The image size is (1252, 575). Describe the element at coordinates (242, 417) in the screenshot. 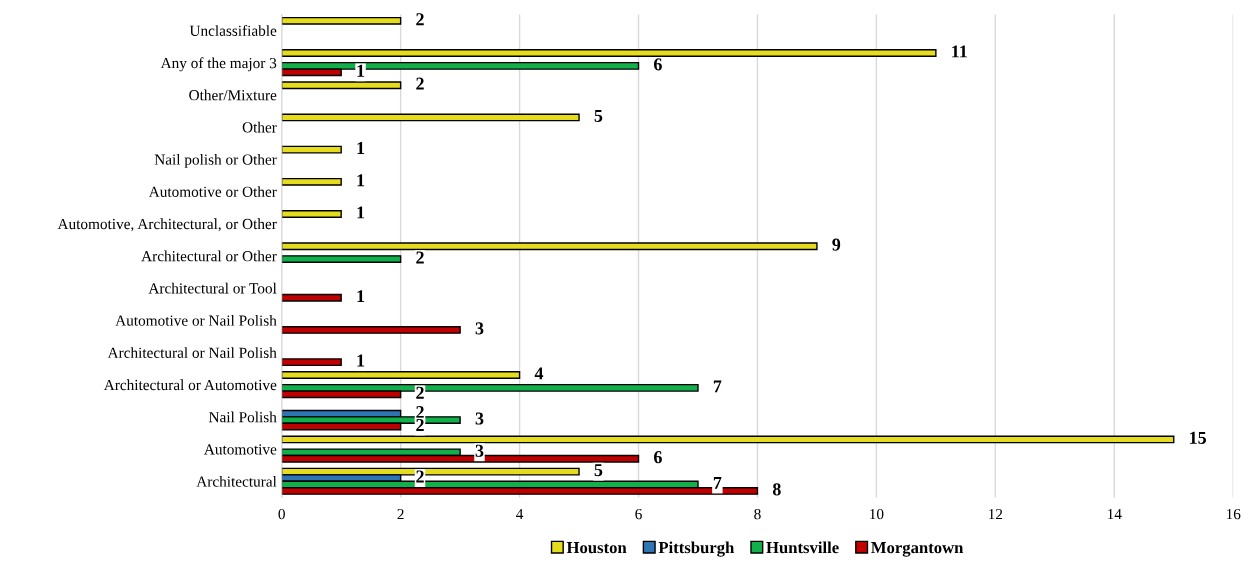

I see `y-tick-label: Nail Polish` at that location.